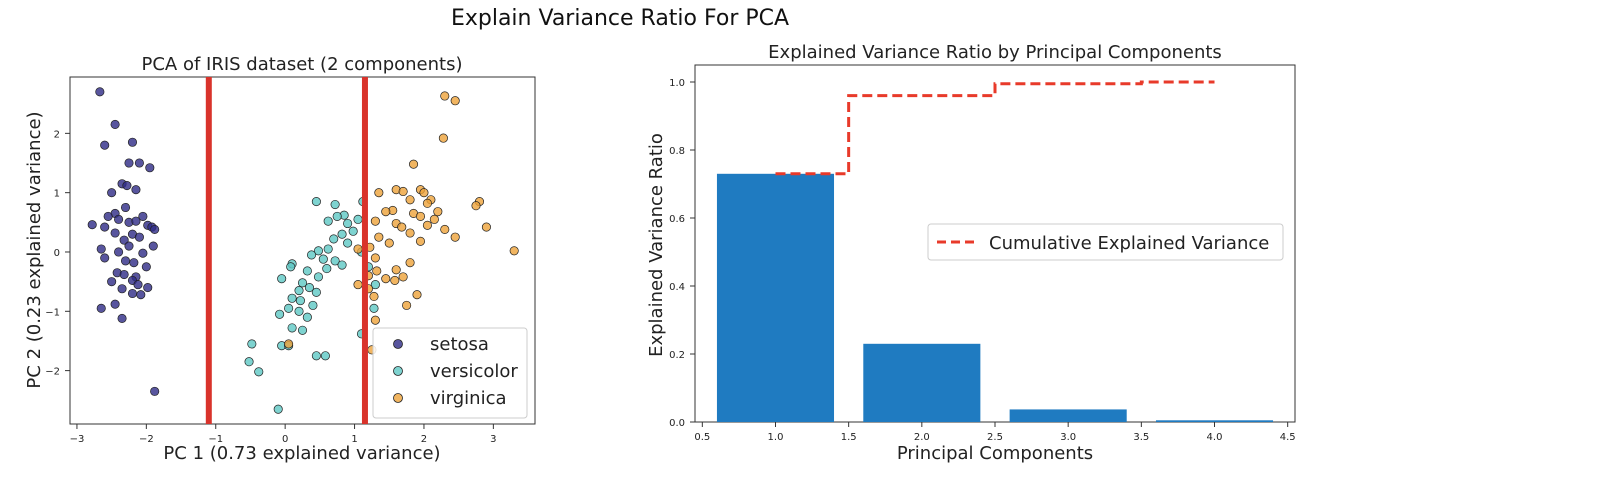  I want to click on bar-x-tick-label: 4.5, so click(1288, 437).